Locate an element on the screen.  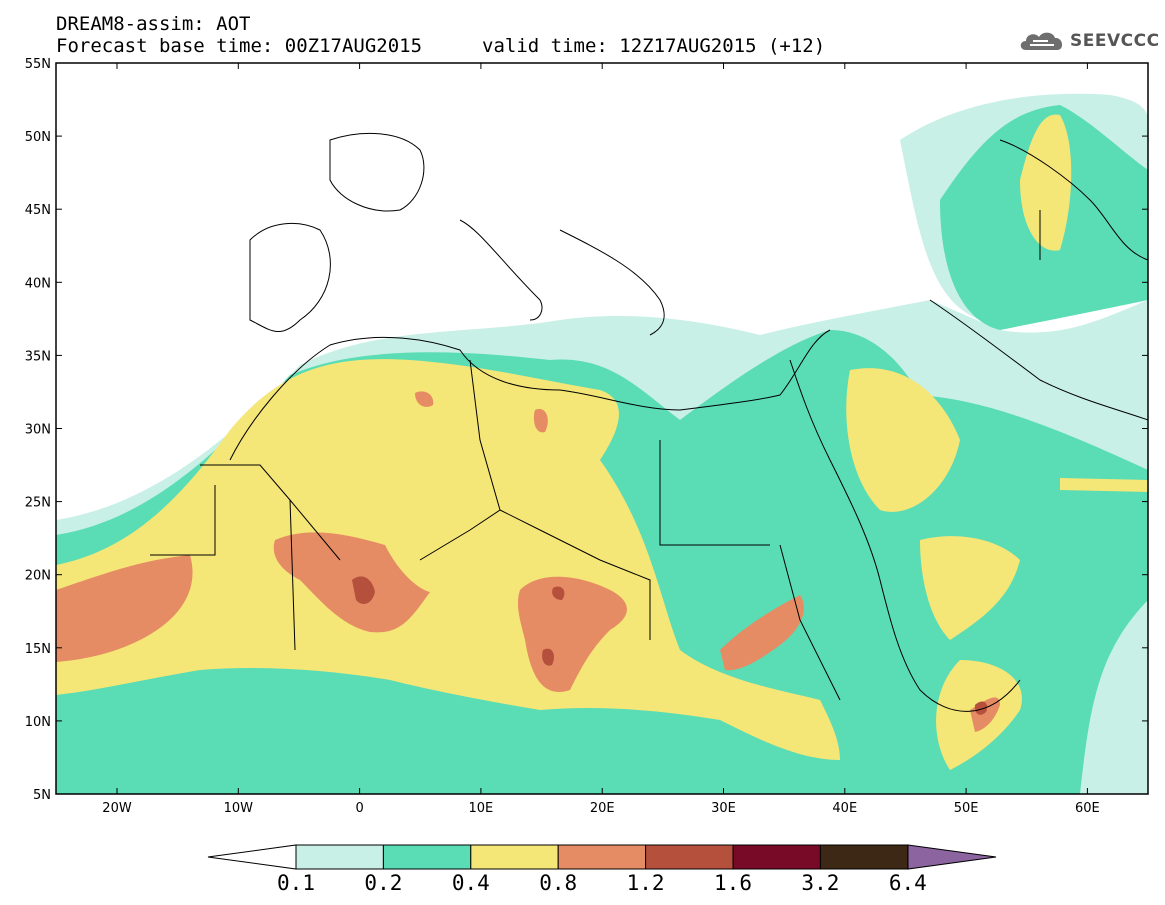
map-title: DREAM8-assim: AOT is located at coordinates (153, 24).